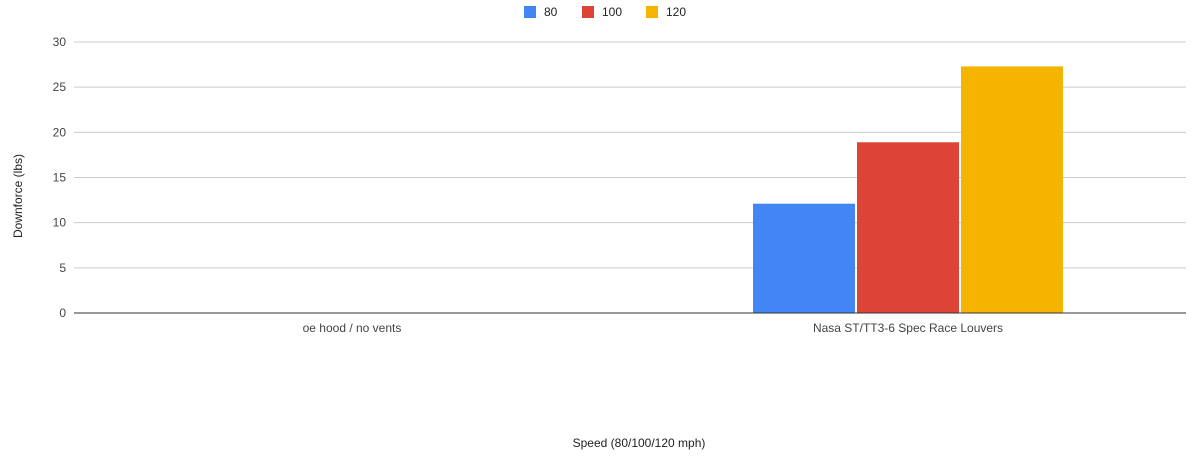 The image size is (1198, 459). Describe the element at coordinates (60, 87) in the screenshot. I see `y-tick-label: 25` at that location.